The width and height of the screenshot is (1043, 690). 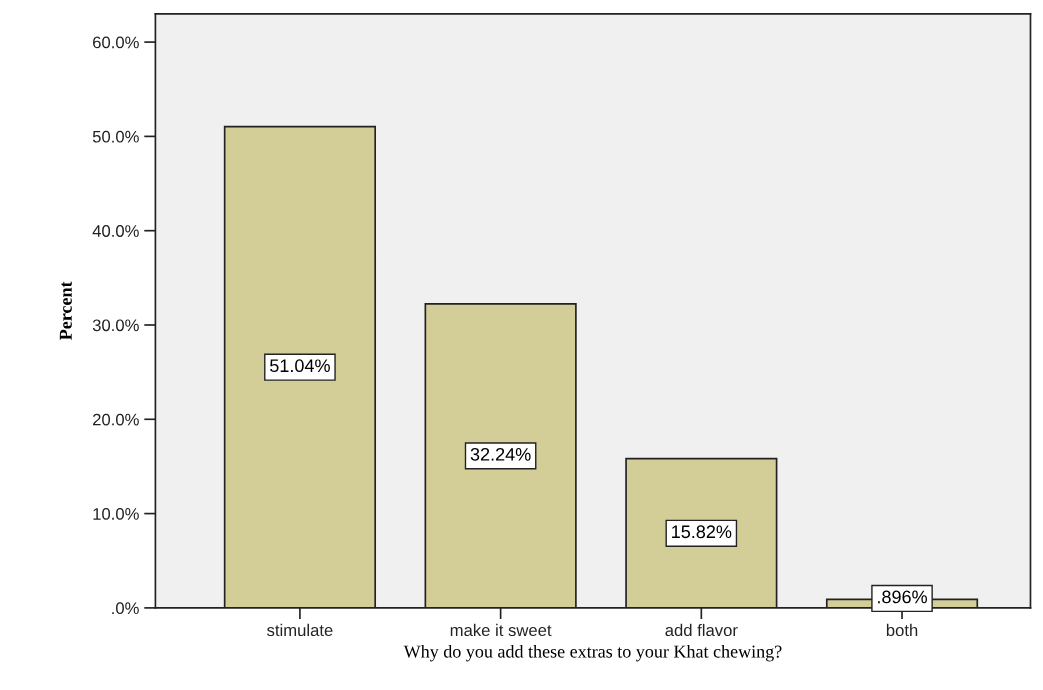 I want to click on y-tick-label: 50.0%, so click(x=115, y=136).